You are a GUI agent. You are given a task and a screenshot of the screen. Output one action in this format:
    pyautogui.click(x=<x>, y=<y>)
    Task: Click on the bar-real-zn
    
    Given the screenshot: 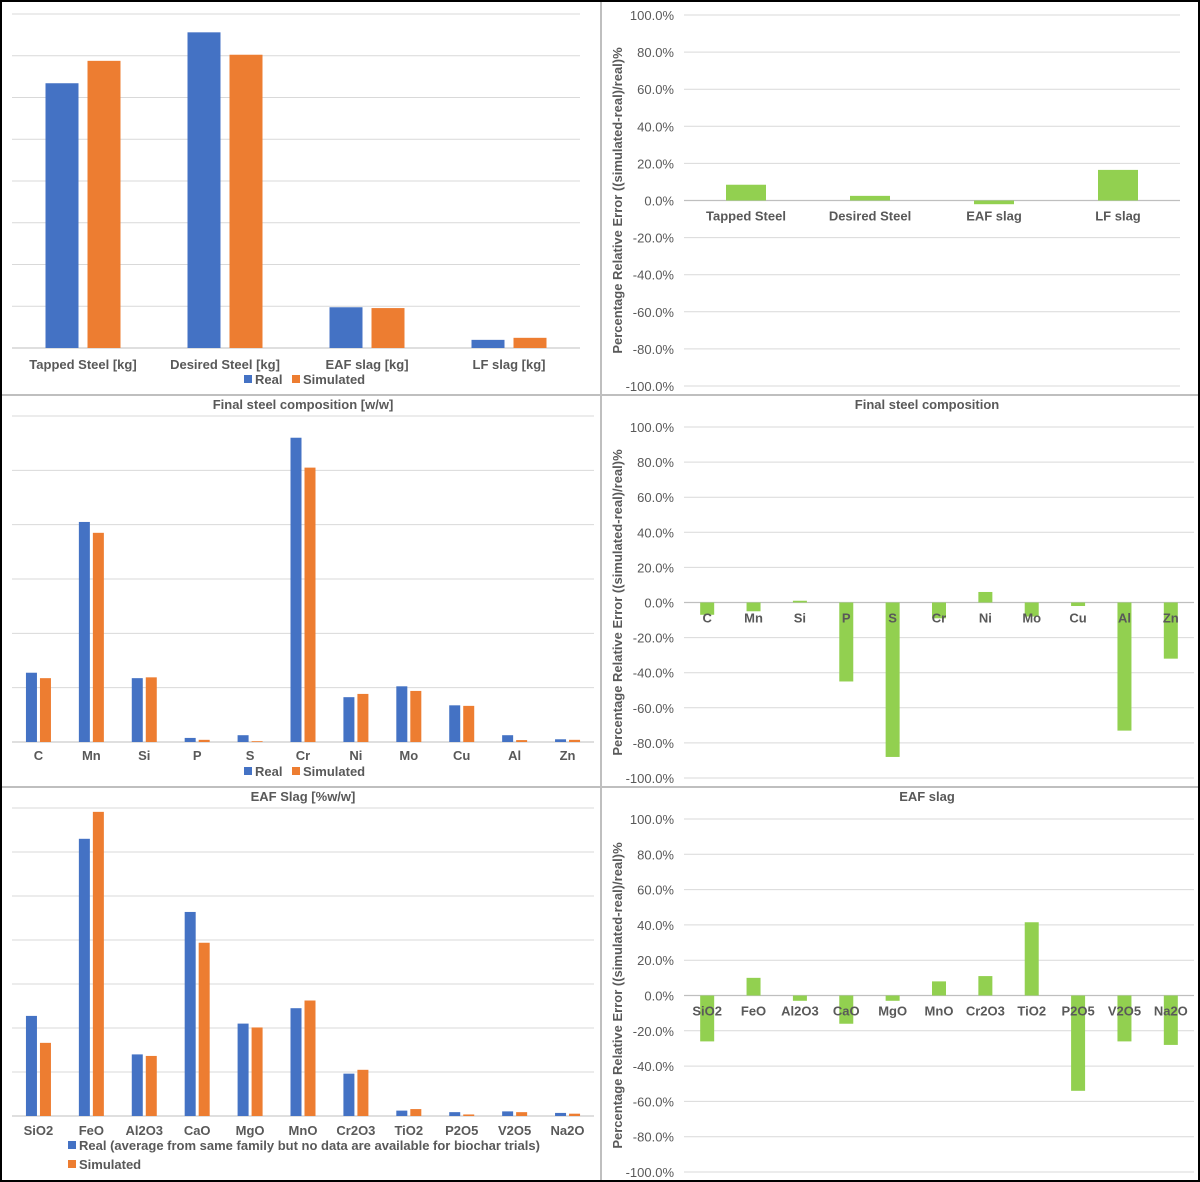 What is the action you would take?
    pyautogui.click(x=561, y=740)
    